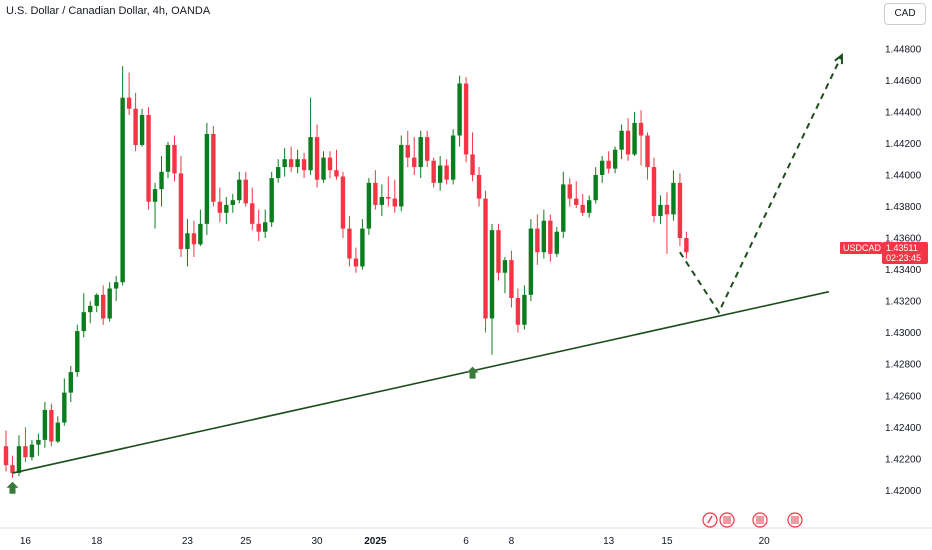 The height and width of the screenshot is (550, 932). Describe the element at coordinates (903, 302) in the screenshot. I see `price-tick-label: 1.43200` at that location.